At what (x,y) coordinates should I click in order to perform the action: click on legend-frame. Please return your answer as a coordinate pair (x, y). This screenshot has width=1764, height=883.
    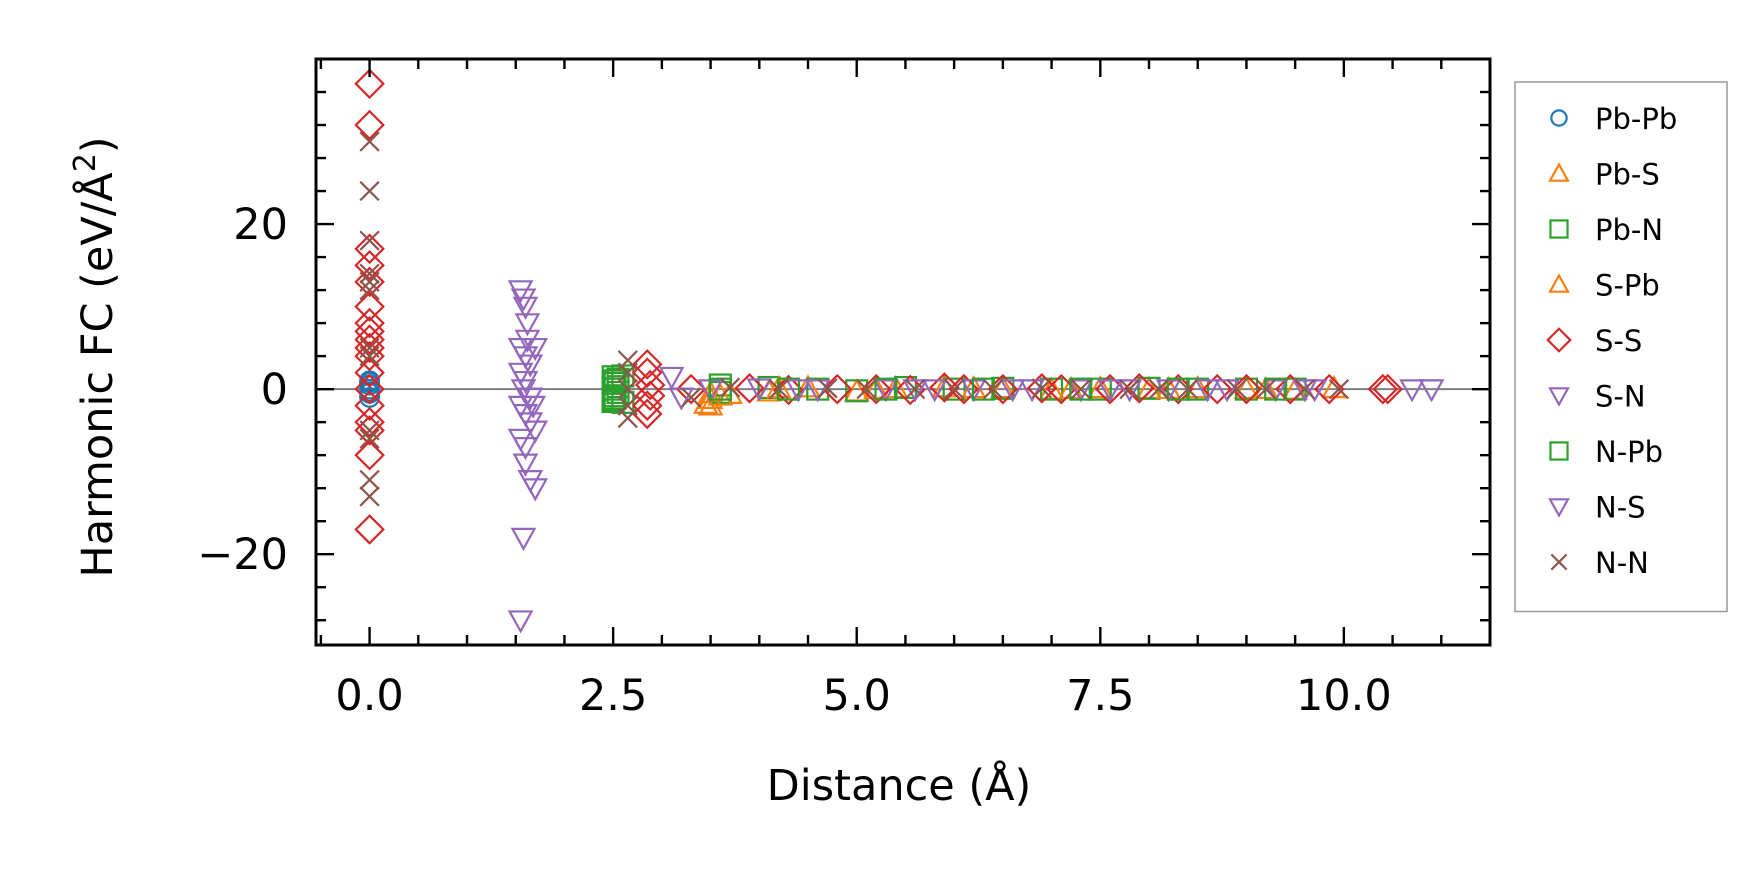
    Looking at the image, I should click on (1621, 347).